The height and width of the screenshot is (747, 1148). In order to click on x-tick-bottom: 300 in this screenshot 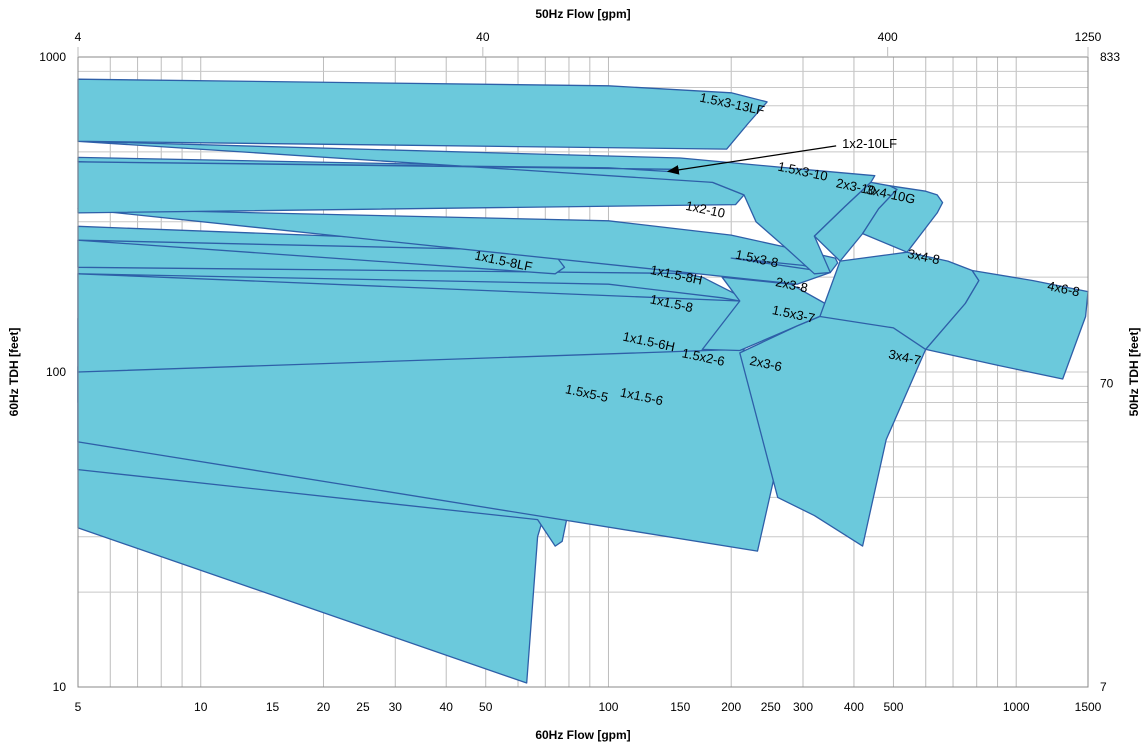, I will do `click(803, 707)`.